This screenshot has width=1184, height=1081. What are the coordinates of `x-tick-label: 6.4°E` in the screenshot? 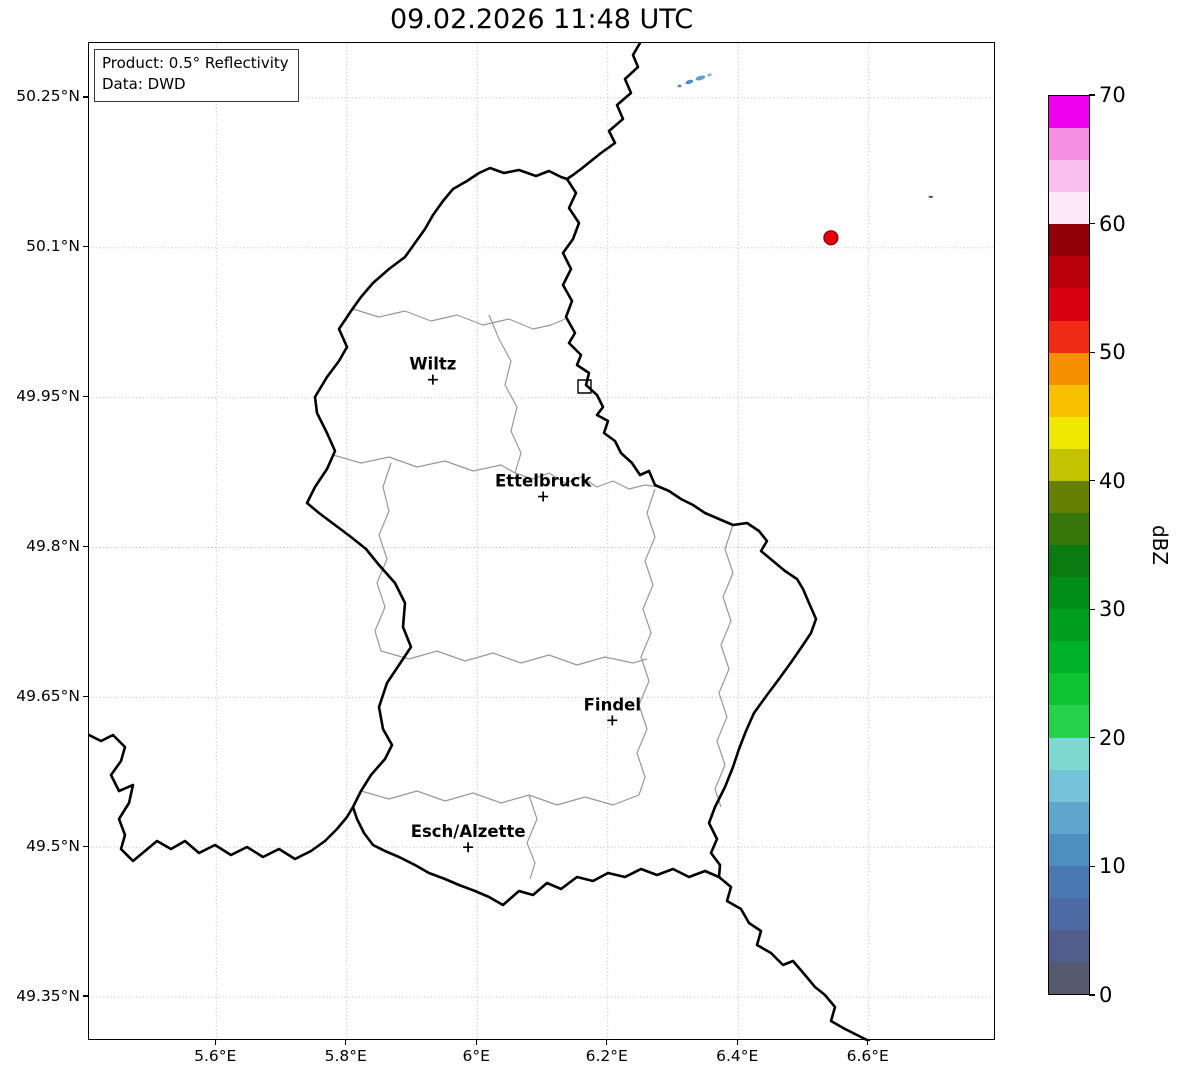 It's located at (737, 1056).